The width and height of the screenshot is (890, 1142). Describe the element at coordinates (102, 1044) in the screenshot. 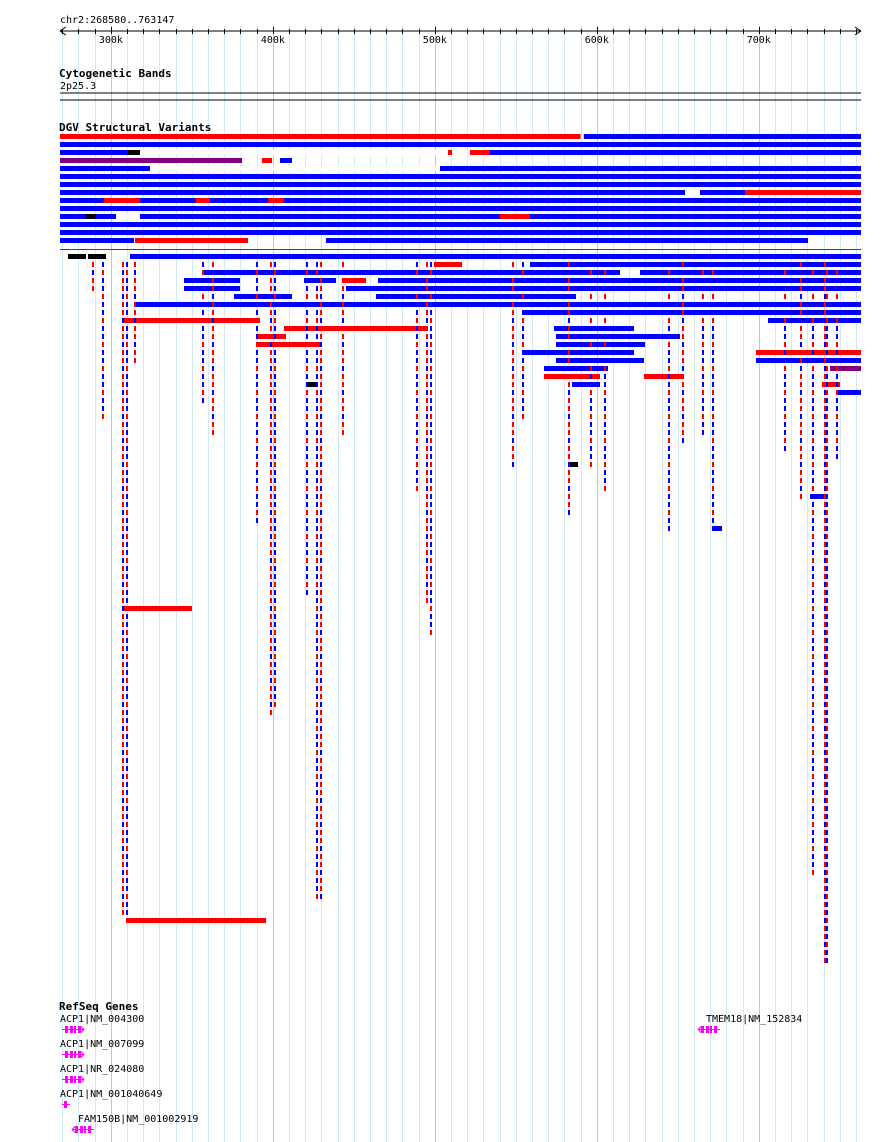

I see `gene-label: ACP1|NM_007099` at that location.